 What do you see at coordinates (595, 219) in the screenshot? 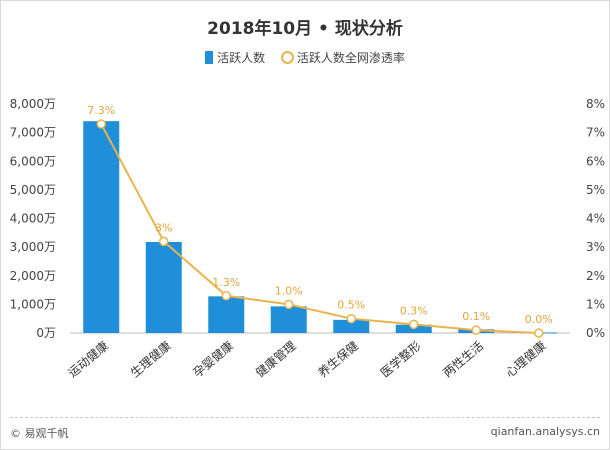
I see `y-right-tick-label: 4%` at bounding box center [595, 219].